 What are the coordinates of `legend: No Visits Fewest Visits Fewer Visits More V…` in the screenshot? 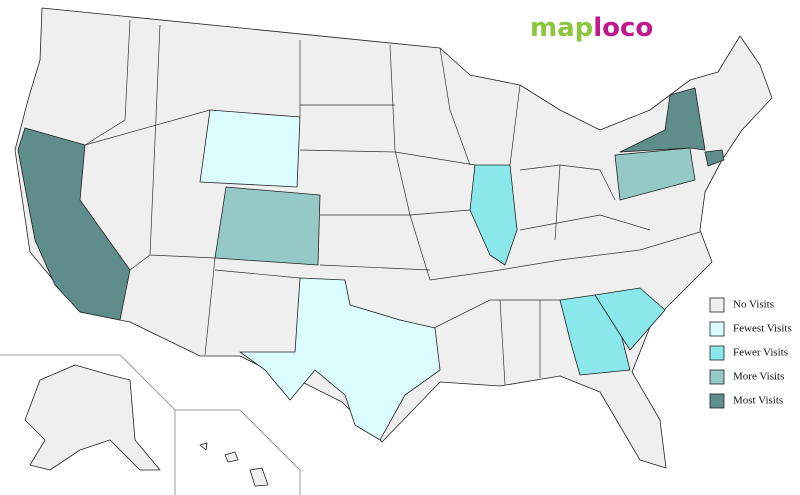 It's located at (750, 353).